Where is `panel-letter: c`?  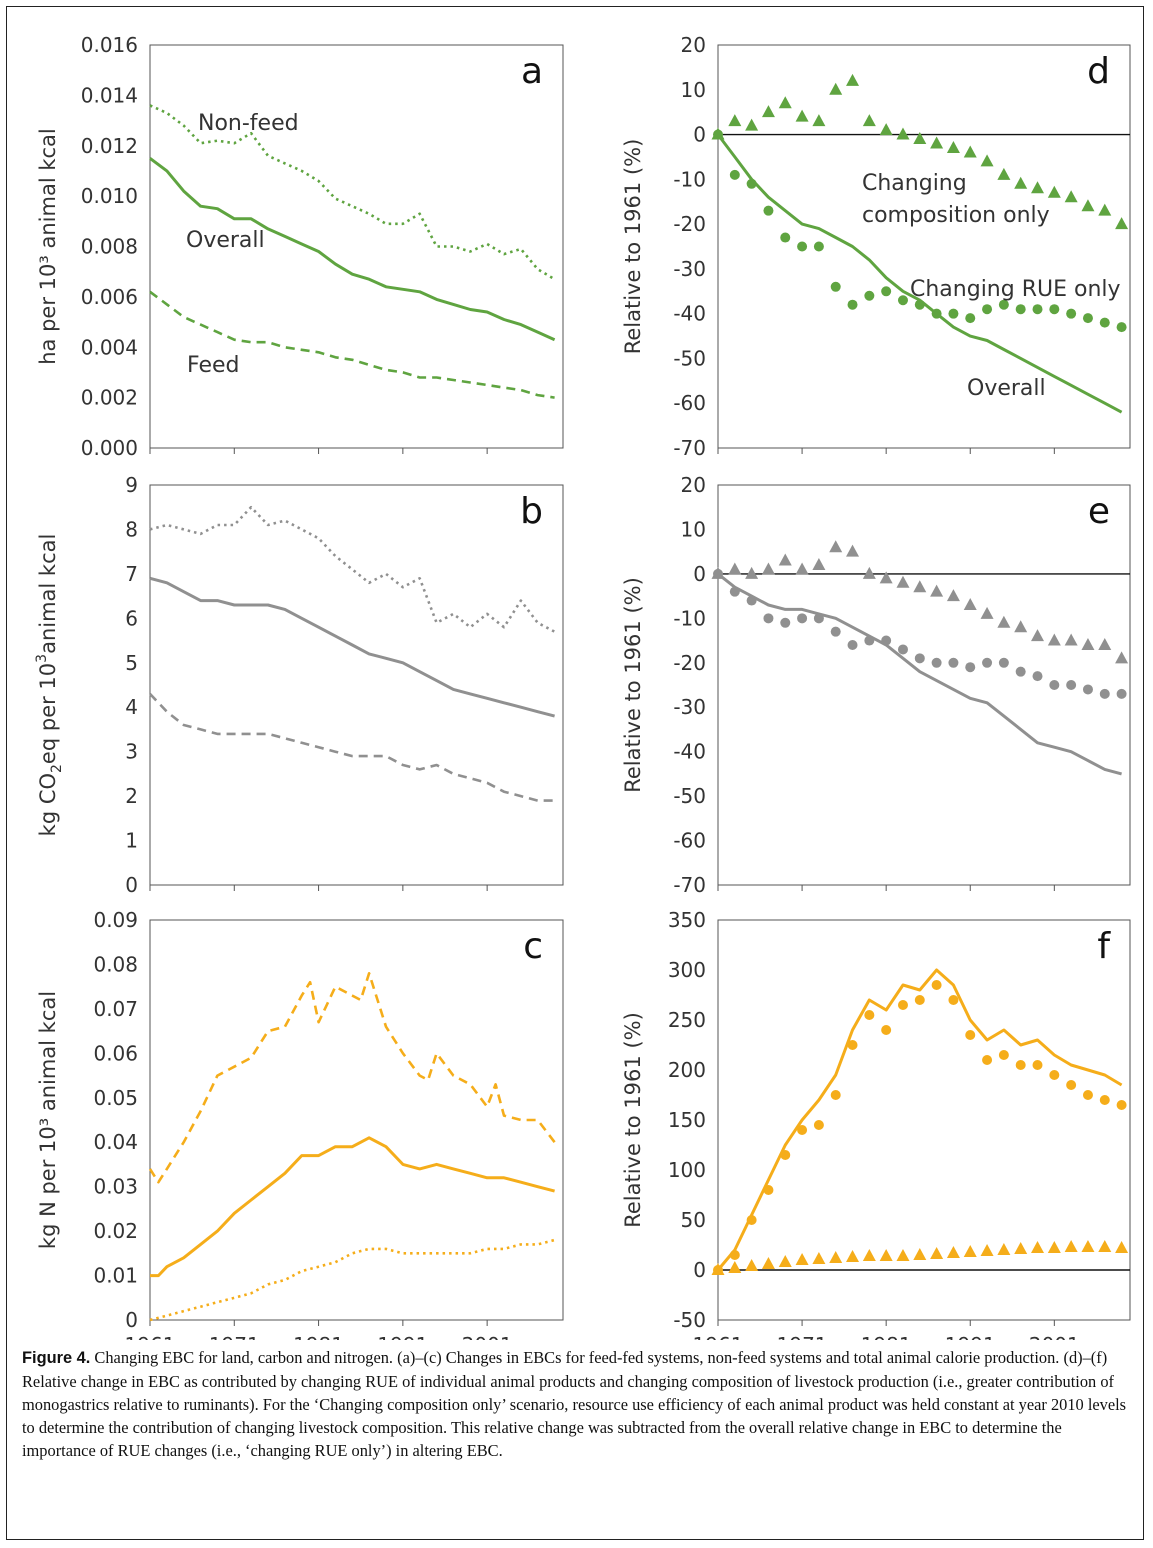
panel-letter: c is located at coordinates (533, 946).